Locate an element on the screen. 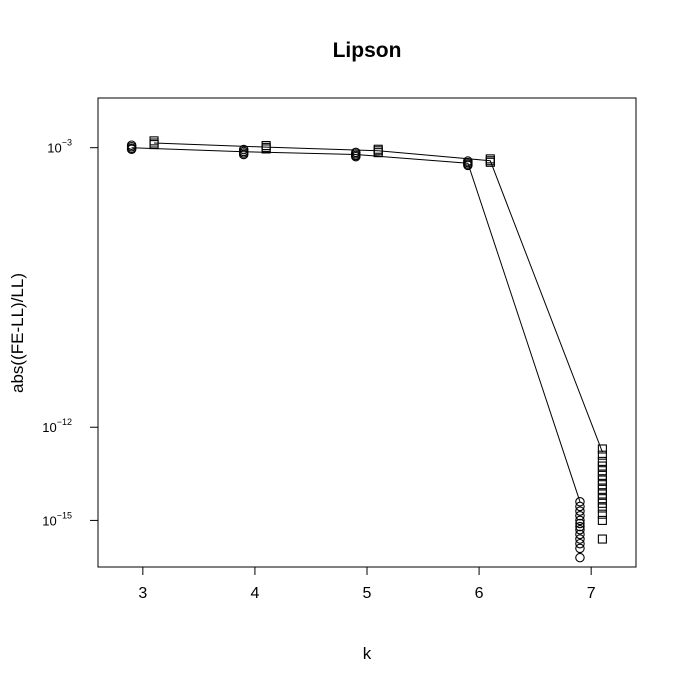 Image resolution: width=687 pixels, height=690 pixels. x-tick-label: 4 is located at coordinates (254, 593).